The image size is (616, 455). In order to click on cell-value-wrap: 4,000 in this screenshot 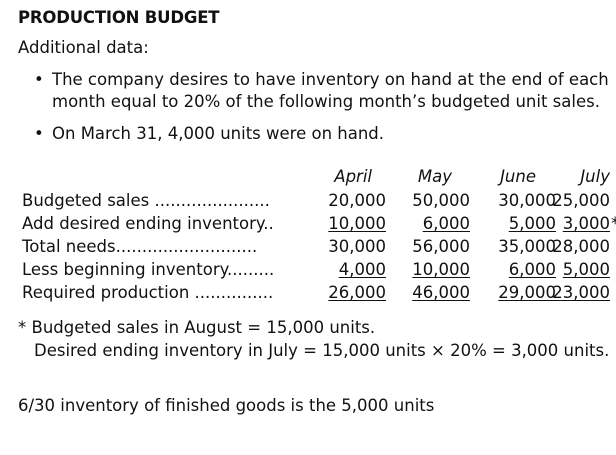, I will do `click(344, 269)`.